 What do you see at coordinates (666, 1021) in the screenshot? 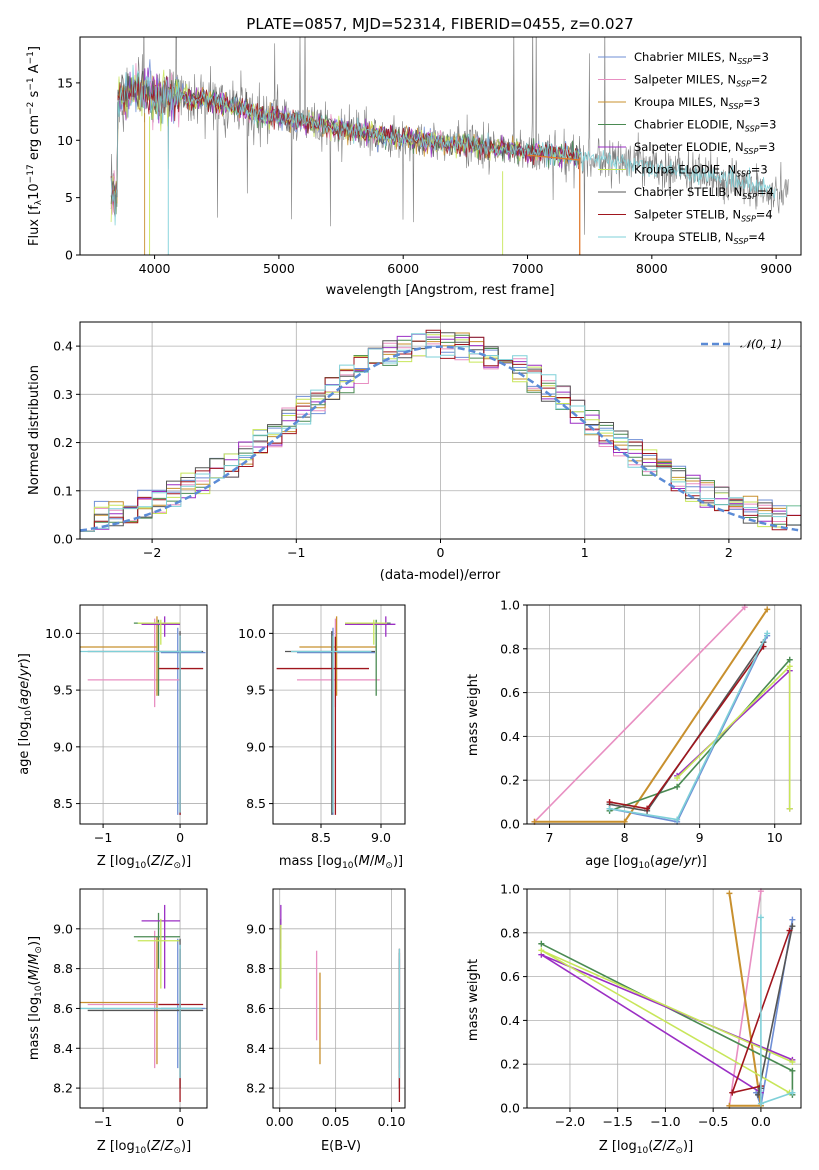
I see `z-weight-line` at bounding box center [666, 1021].